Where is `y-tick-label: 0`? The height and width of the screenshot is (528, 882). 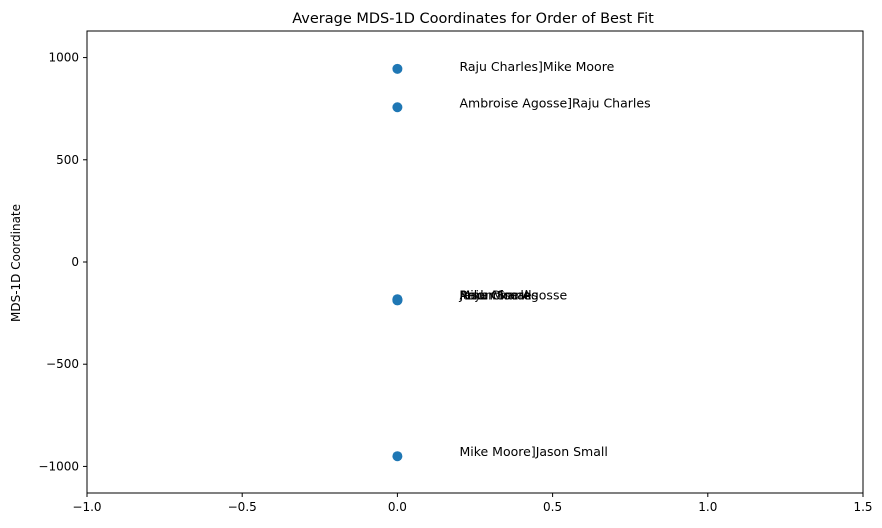 y-tick-label: 0 is located at coordinates (75, 262).